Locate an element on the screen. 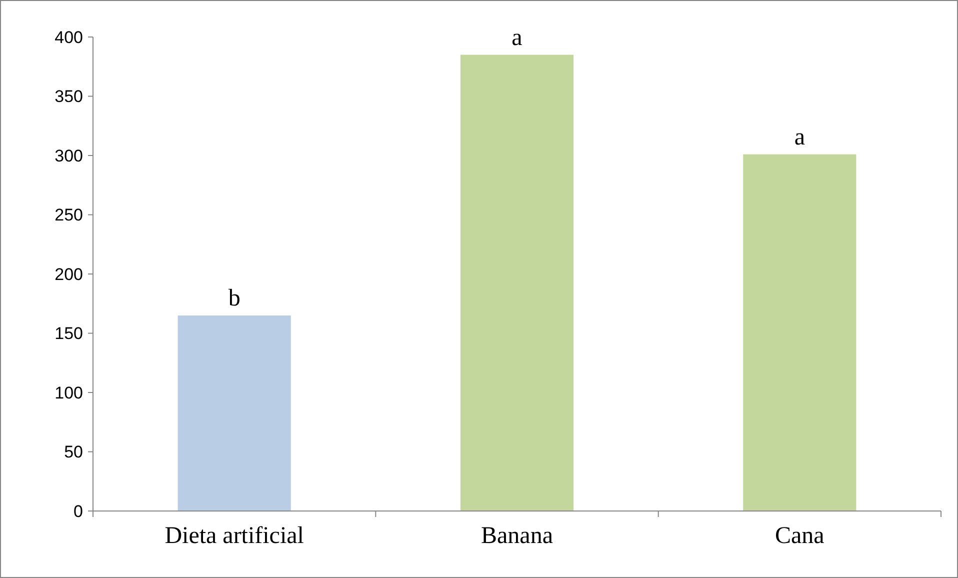 This screenshot has width=958, height=578. y-tick-label: 0 is located at coordinates (78, 511).